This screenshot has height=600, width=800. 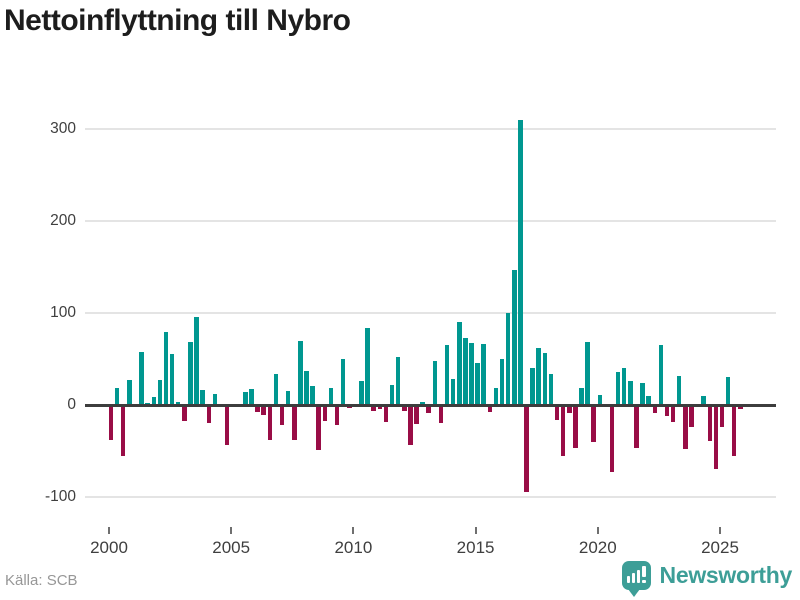 What do you see at coordinates (231, 547) in the screenshot?
I see `x-axis-label-2005: 2005` at bounding box center [231, 547].